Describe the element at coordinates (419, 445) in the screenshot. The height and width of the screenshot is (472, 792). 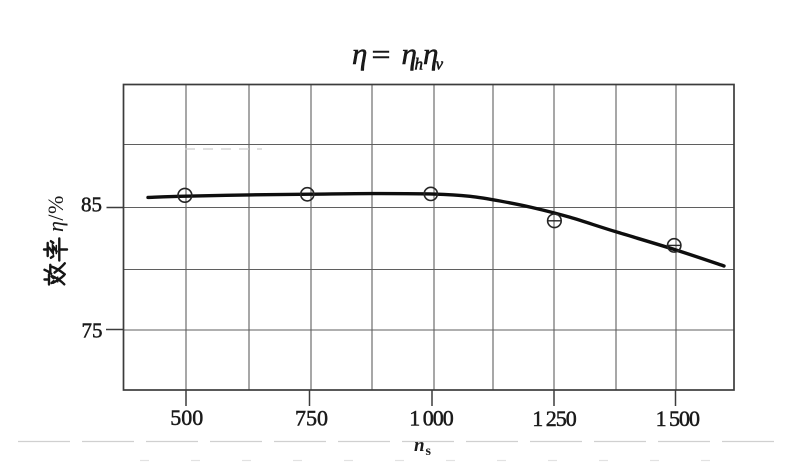
I see `svg-text: n` at that location.